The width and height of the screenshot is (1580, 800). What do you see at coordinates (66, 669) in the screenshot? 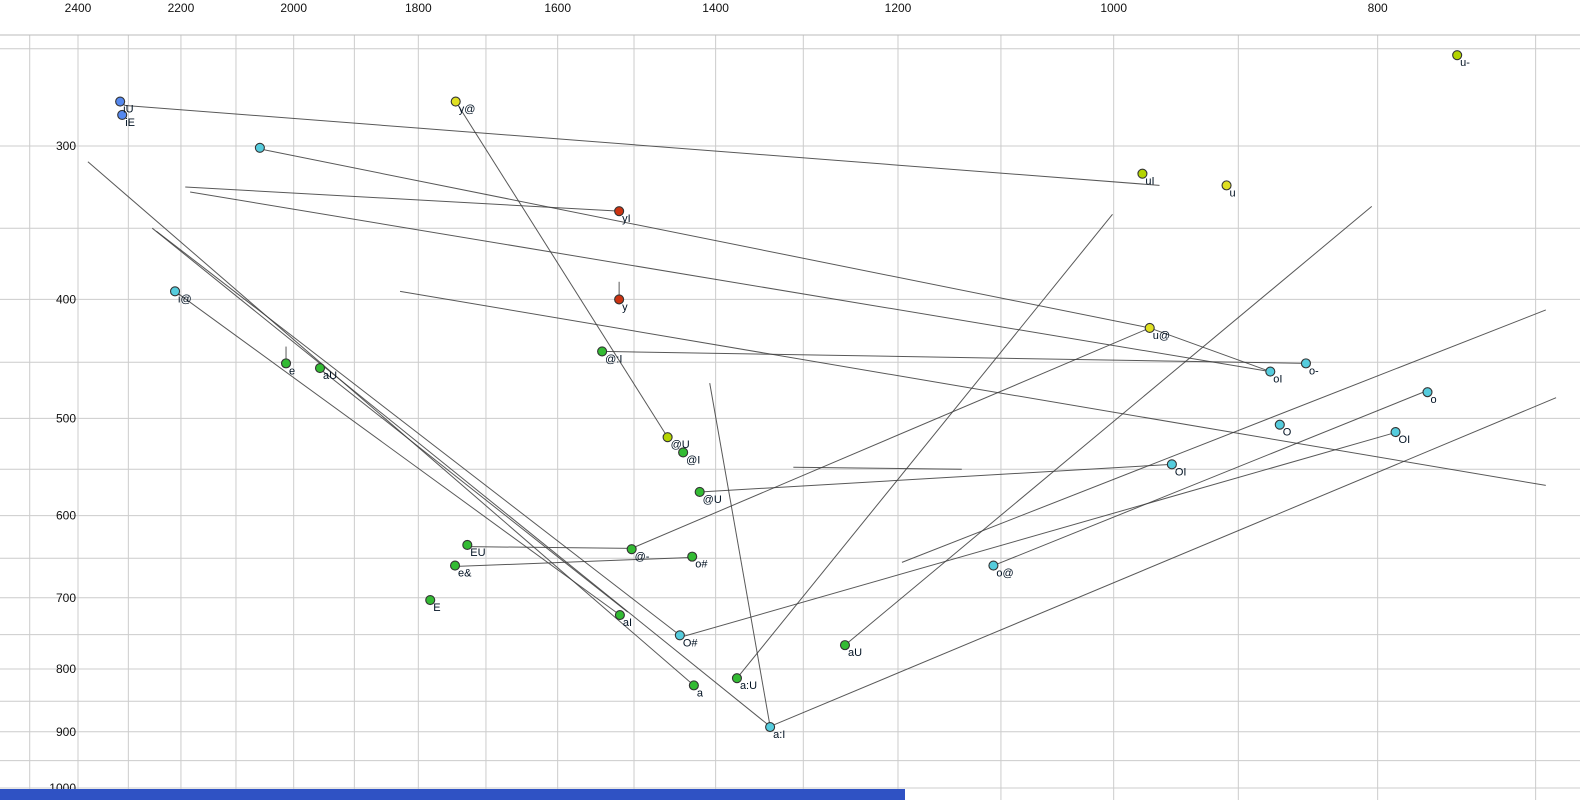
I see `y-axis-tick-label: 800` at bounding box center [66, 669].